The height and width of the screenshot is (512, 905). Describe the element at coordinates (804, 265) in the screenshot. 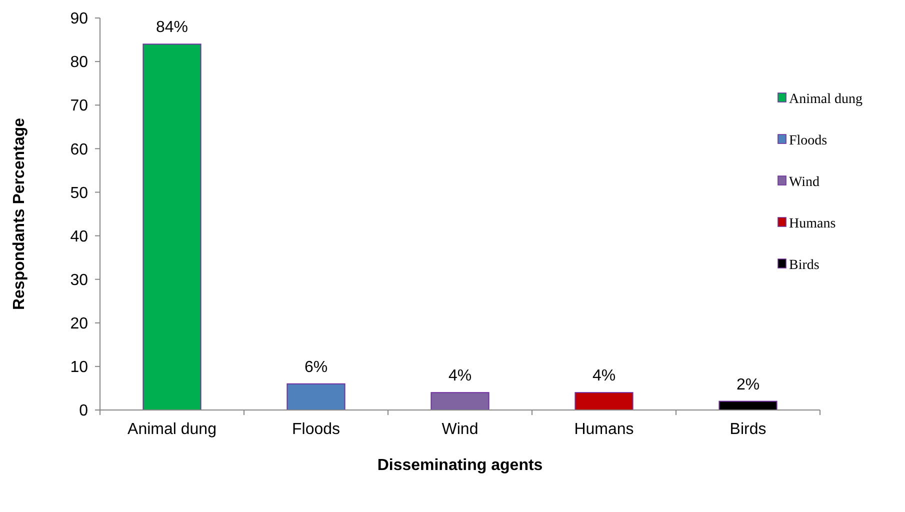

I see `legend-label: Birds` at that location.